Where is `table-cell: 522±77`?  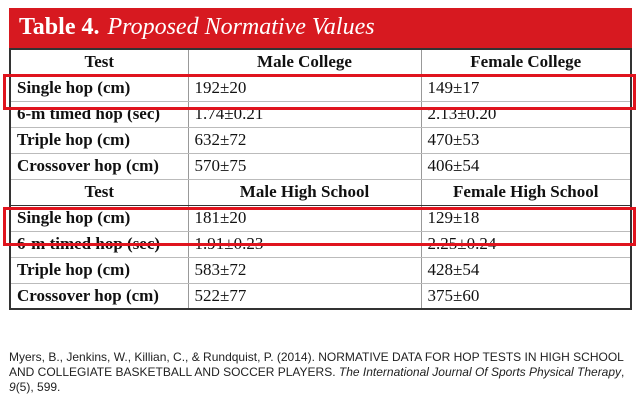 table-cell: 522±77 is located at coordinates (304, 296).